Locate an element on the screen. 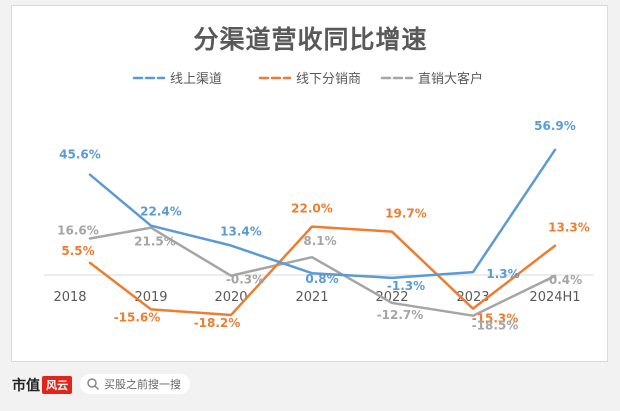 Image resolution: width=620 pixels, height=411 pixels. data-label: 19.7% is located at coordinates (406, 214).